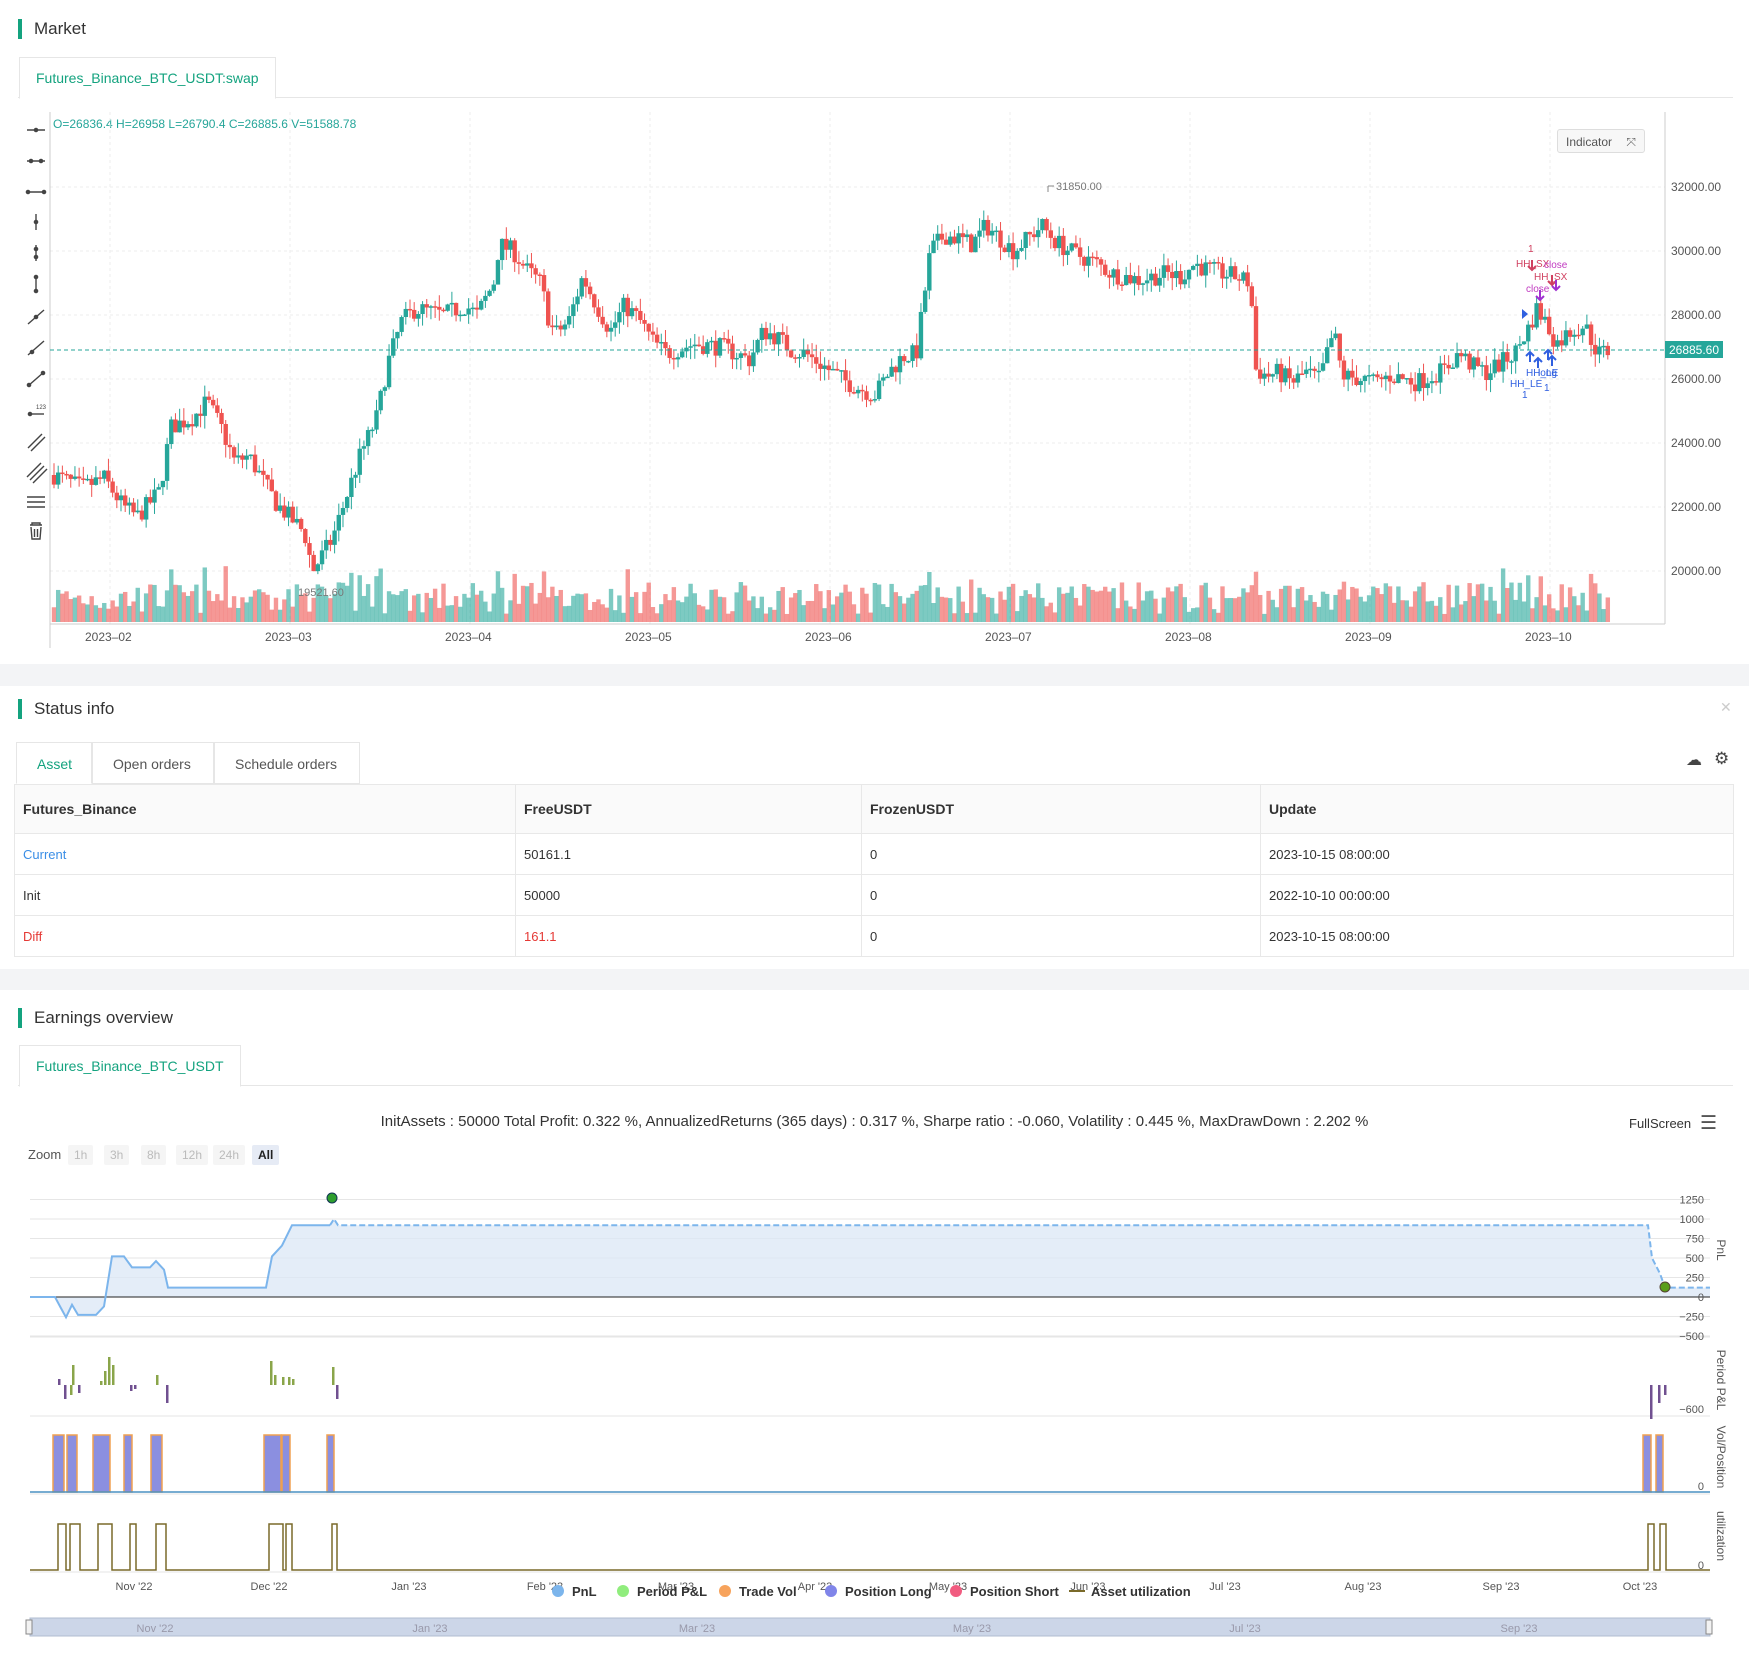 Image resolution: width=1749 pixels, height=1664 pixels. What do you see at coordinates (36, 317) in the screenshot?
I see `trend-line-icon` at bounding box center [36, 317].